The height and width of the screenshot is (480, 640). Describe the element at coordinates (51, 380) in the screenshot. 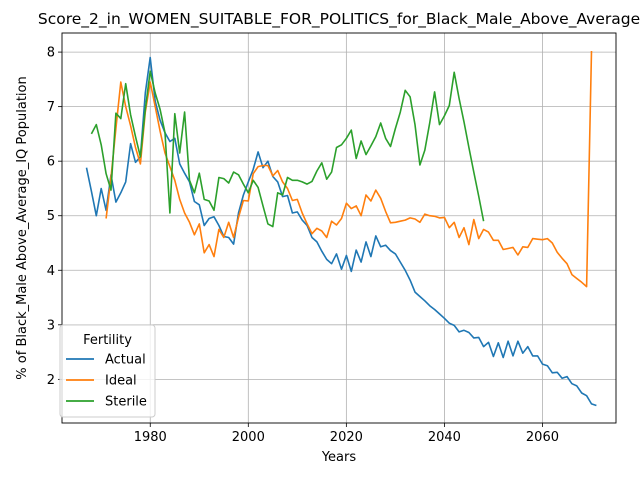

I see `y-tick-label: 2` at that location.